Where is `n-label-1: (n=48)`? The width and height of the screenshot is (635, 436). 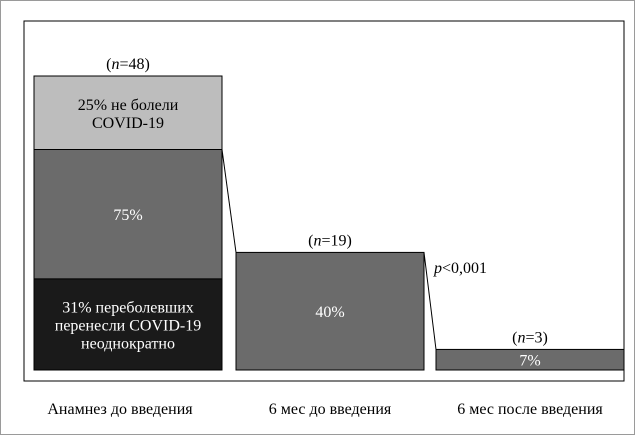
n-label-1: (n=48) is located at coordinates (128, 64).